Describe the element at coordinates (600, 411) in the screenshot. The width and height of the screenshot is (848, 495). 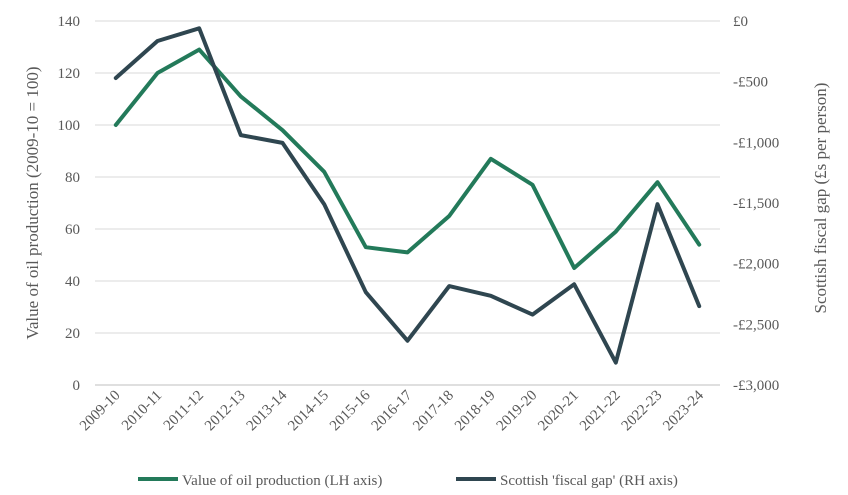
I see `x-tick-label: 2021-22` at that location.